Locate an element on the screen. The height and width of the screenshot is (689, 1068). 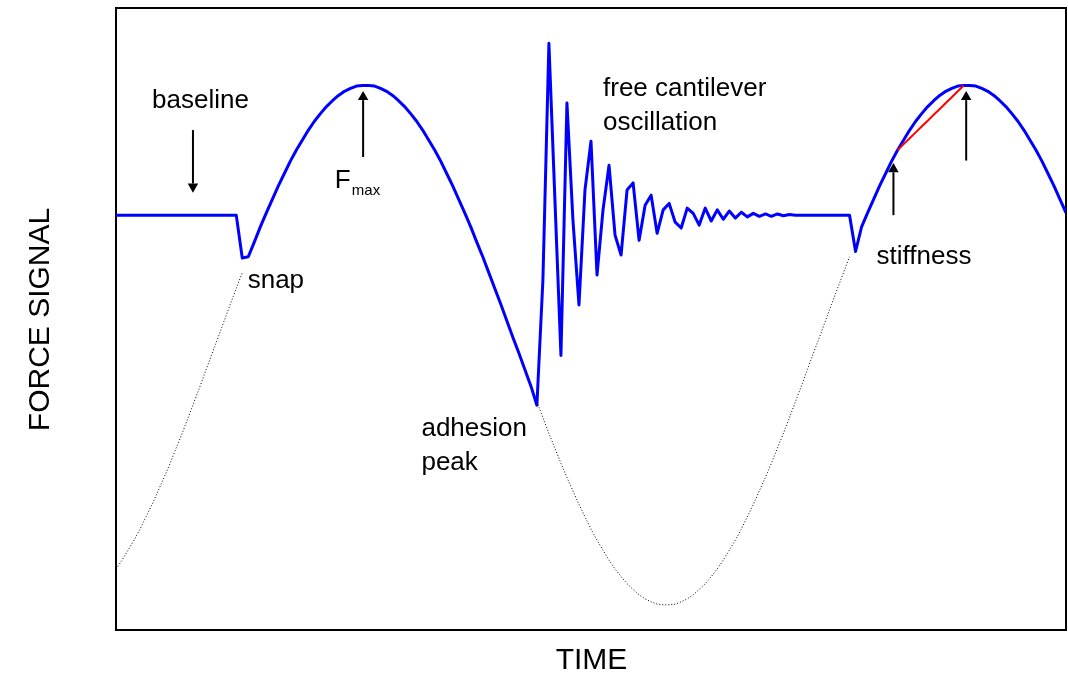
annotation: free cantilever oscillation is located at coordinates (685, 104).